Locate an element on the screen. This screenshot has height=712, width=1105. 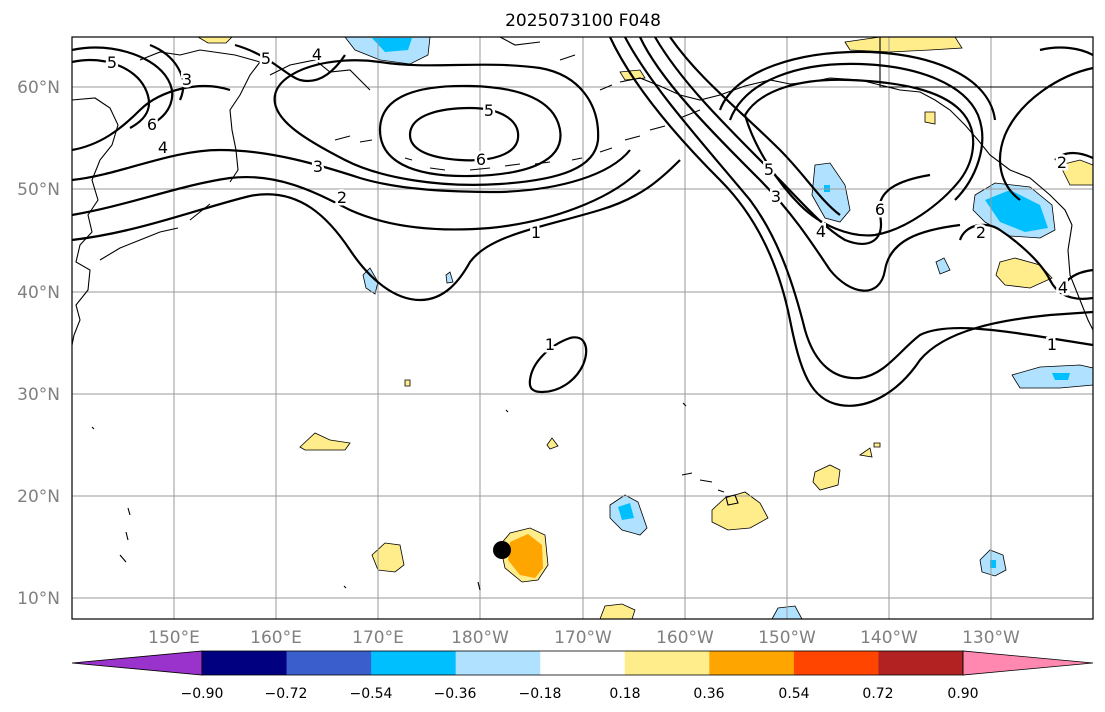
colorbar-tick-label: 0.54 is located at coordinates (793, 694).